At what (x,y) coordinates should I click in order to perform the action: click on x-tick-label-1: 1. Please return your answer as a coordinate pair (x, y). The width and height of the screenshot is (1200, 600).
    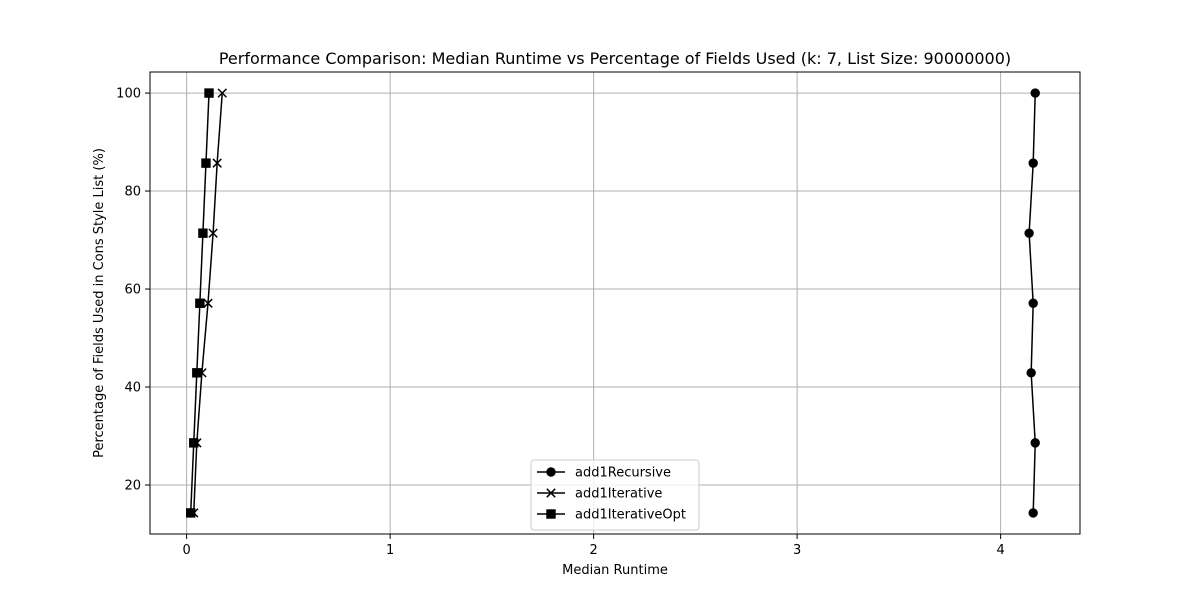
    Looking at the image, I should click on (390, 550).